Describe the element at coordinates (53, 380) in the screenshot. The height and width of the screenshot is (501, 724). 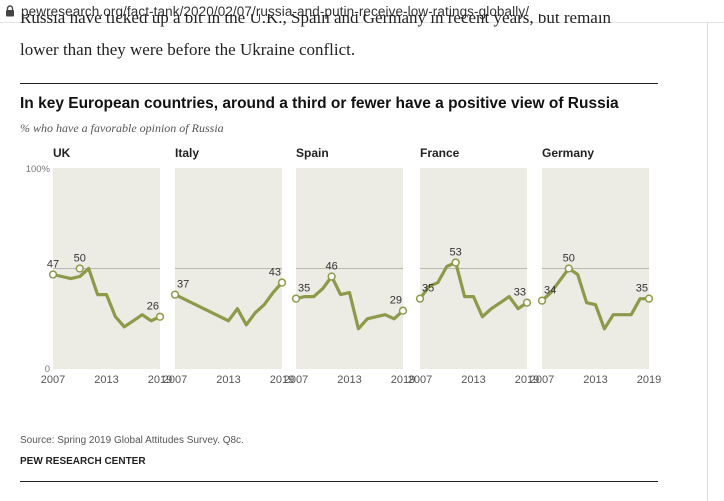
I see `x-tick-uk-2007: 2007` at that location.